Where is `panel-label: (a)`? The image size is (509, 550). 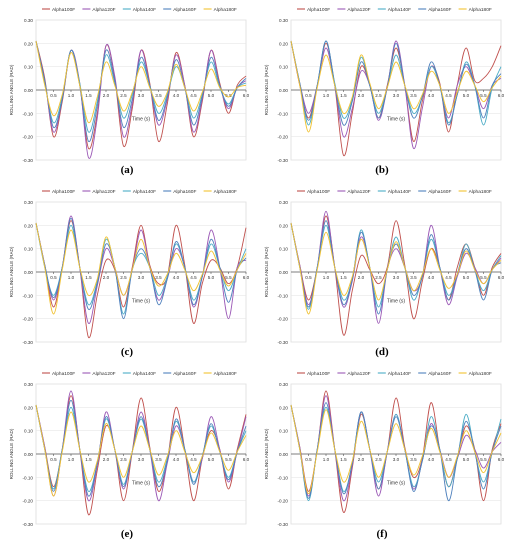
panel-label: (a) is located at coordinates (127, 170).